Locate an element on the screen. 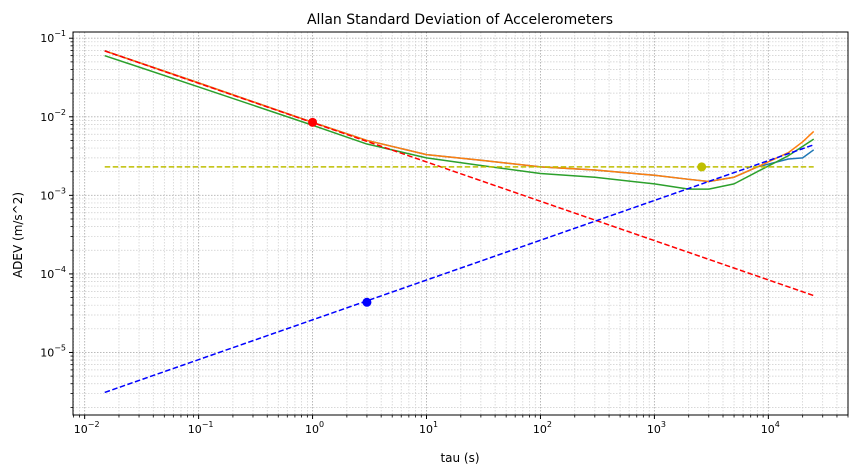 The width and height of the screenshot is (857, 475). y-tick-label: 10⁻² is located at coordinates (53, 116).